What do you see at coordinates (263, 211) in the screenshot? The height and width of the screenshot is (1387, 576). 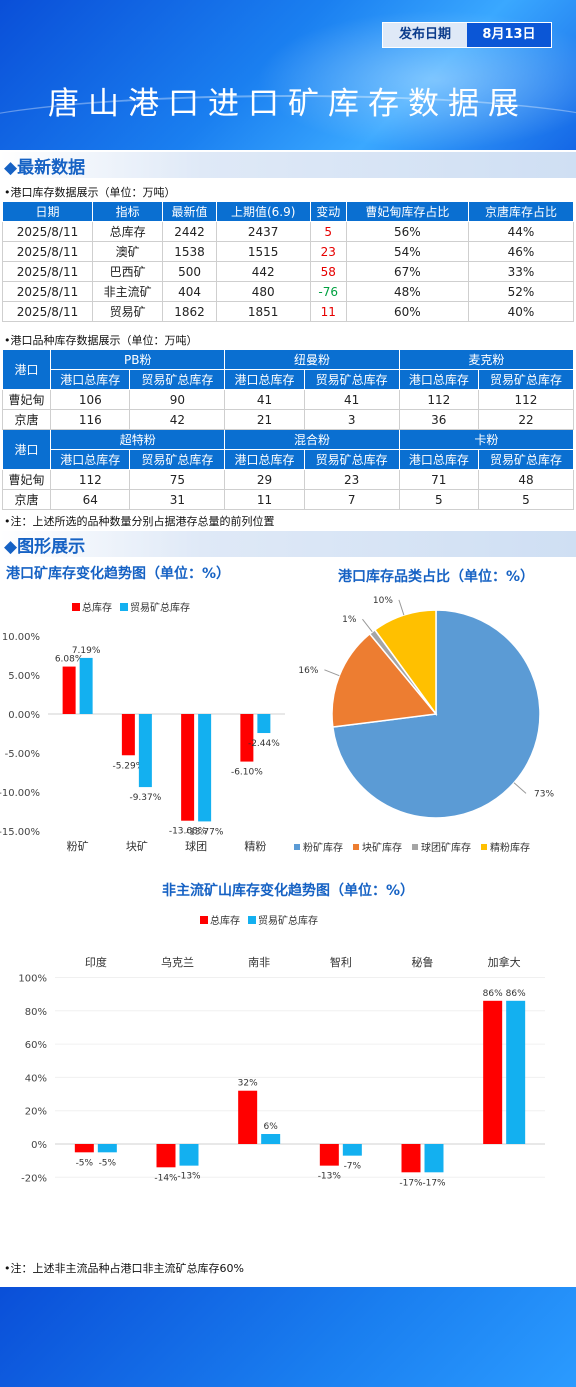 I see `column-header: 上期值(6.9)` at bounding box center [263, 211].